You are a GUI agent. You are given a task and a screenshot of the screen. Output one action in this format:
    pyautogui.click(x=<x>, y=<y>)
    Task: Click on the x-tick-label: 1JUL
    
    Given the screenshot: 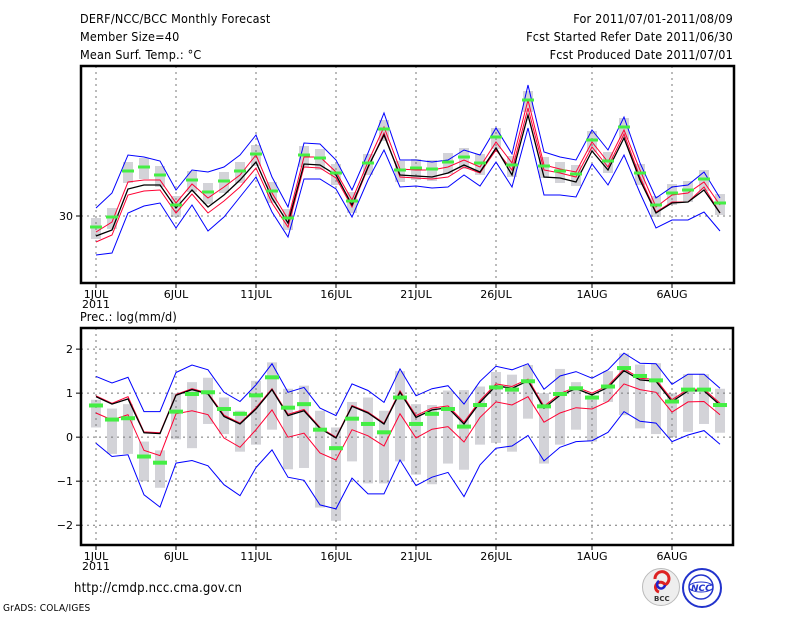 What is the action you would take?
    pyautogui.click(x=96, y=294)
    